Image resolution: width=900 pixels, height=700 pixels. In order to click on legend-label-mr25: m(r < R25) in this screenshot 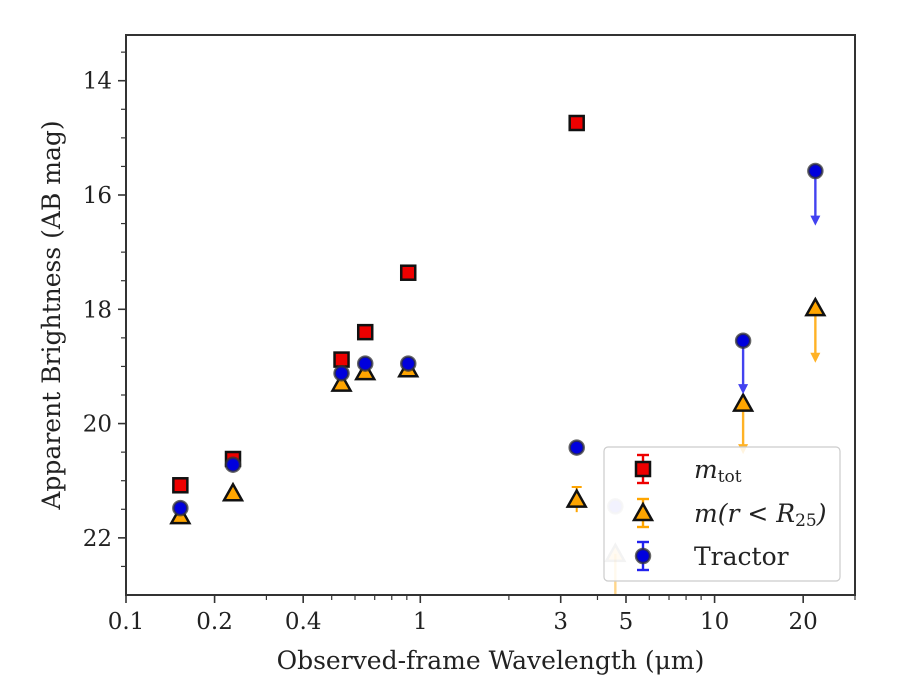, I will do `click(760, 515)`.